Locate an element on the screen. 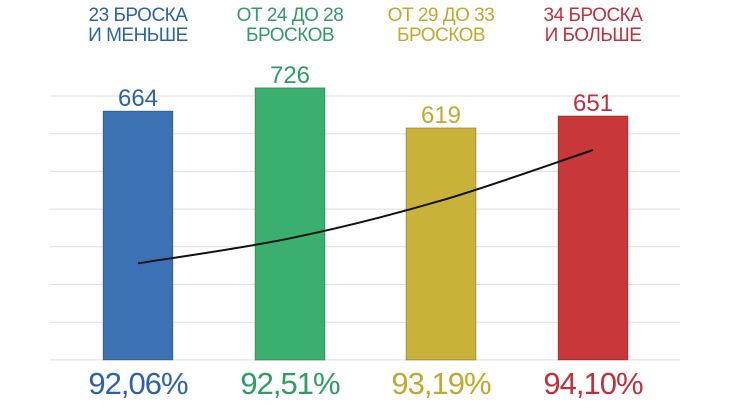 The height and width of the screenshot is (411, 730). category-title-1: 23 БРОСКА И МЕНЬШЕ is located at coordinates (138, 26).